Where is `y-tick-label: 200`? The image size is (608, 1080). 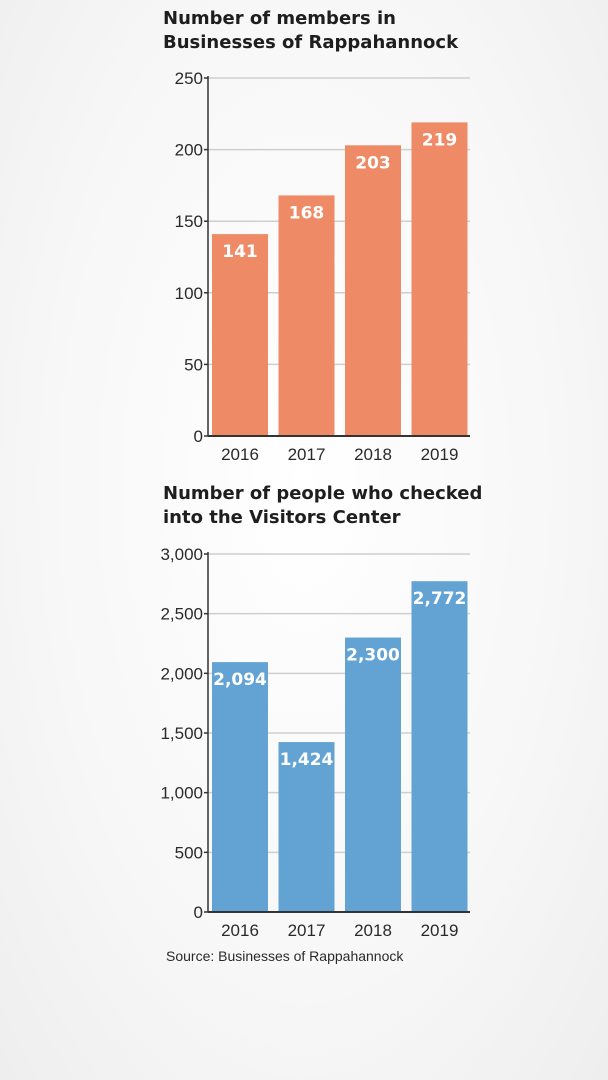 y-tick-label: 200 is located at coordinates (189, 150).